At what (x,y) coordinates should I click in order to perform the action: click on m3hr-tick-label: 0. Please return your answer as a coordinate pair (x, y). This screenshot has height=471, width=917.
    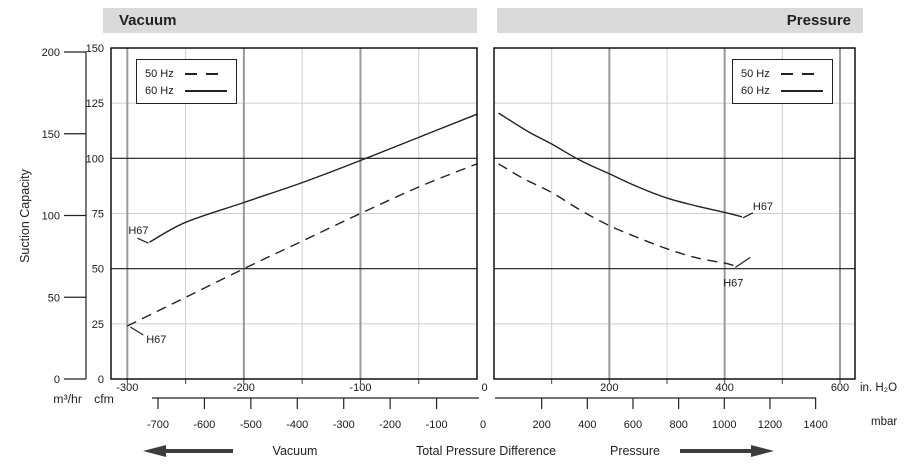
    Looking at the image, I should click on (57, 380).